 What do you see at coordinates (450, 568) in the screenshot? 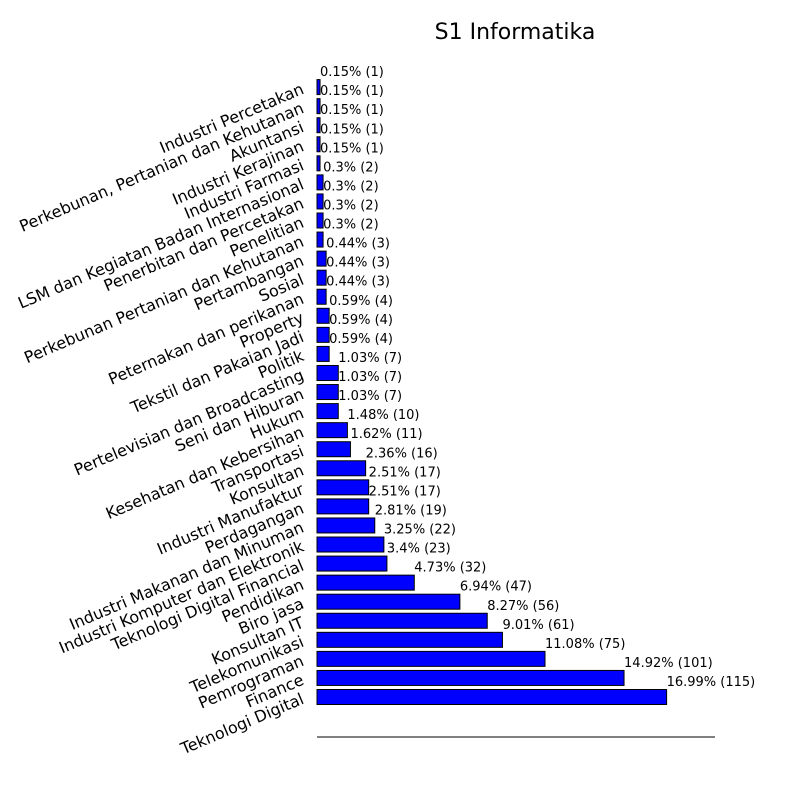
I see `data-label: 4.73% (32)` at bounding box center [450, 568].